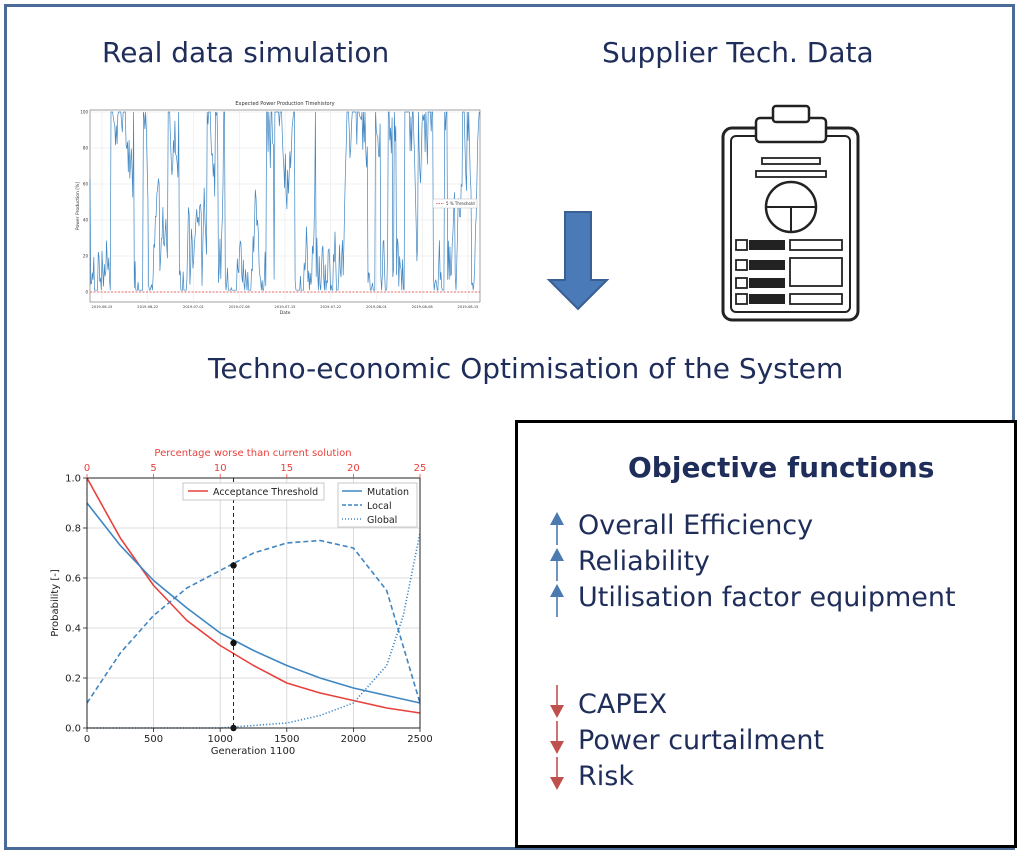  What do you see at coordinates (285, 201) in the screenshot?
I see `ts-power-series` at bounding box center [285, 201].